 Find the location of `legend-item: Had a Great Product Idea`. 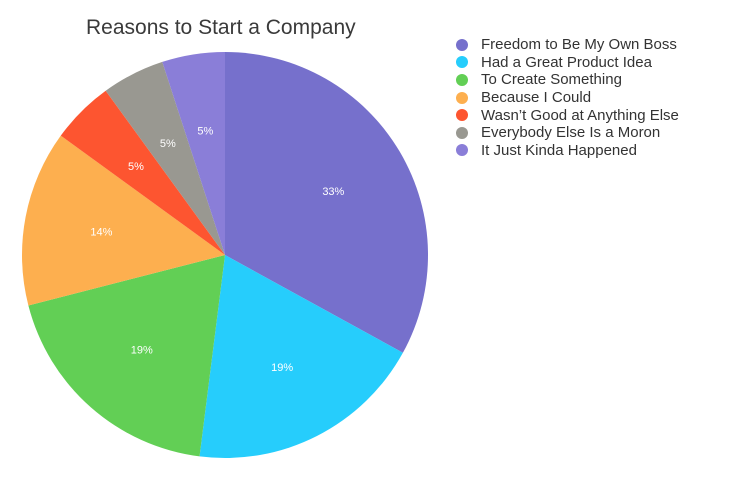

legend-item: Had a Great Product Idea is located at coordinates (567, 63).